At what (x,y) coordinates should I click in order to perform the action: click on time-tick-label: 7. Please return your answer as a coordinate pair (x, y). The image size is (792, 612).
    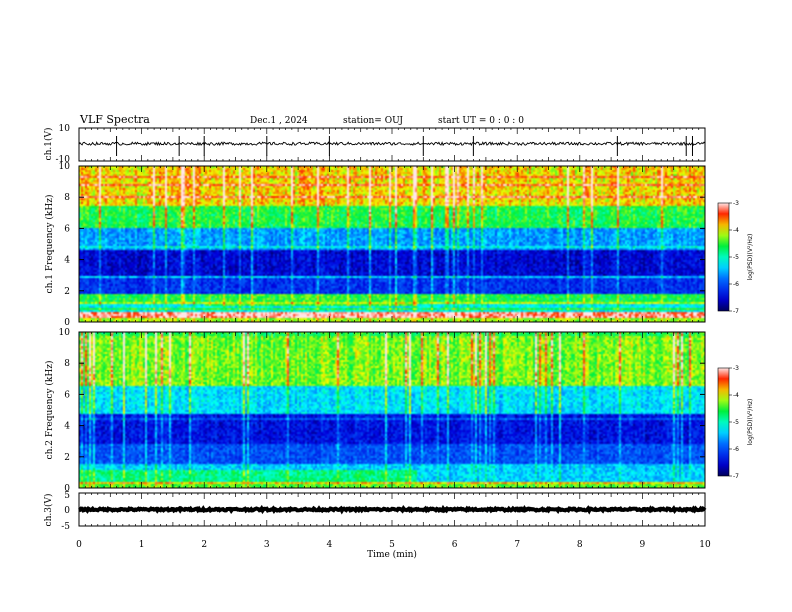
    Looking at the image, I should click on (517, 545).